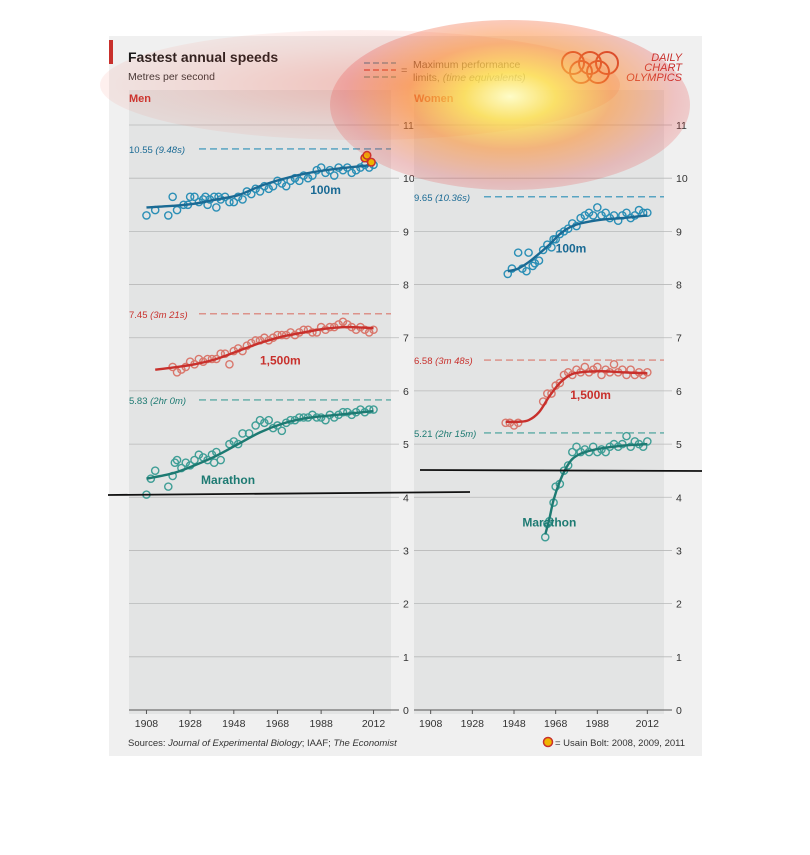  What do you see at coordinates (442, 198) in the screenshot?
I see `limit-label: 9.65 (10.36s)` at bounding box center [442, 198].